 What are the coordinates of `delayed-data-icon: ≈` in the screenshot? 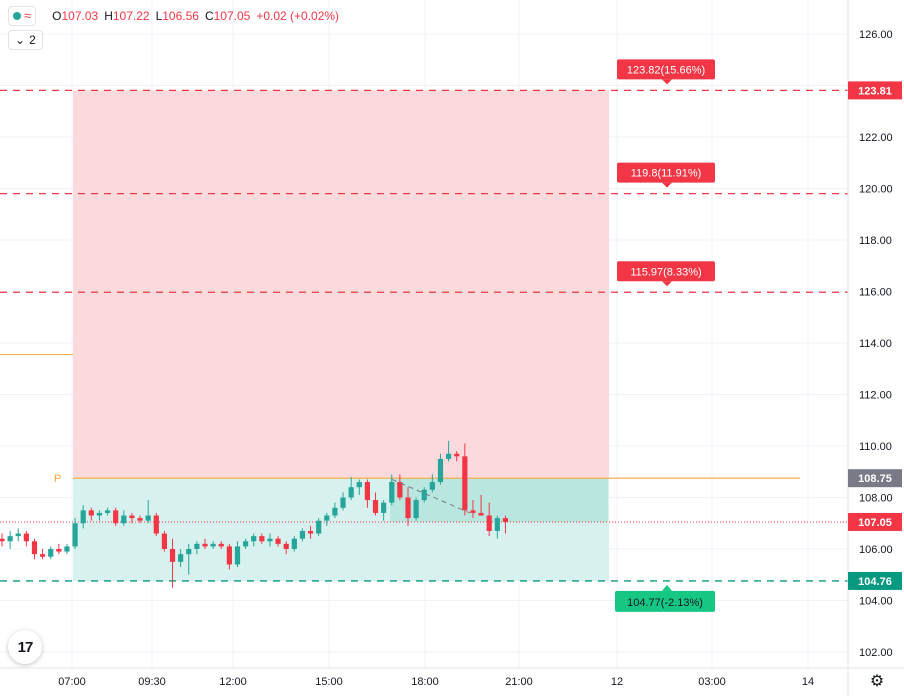 It's located at (28, 15).